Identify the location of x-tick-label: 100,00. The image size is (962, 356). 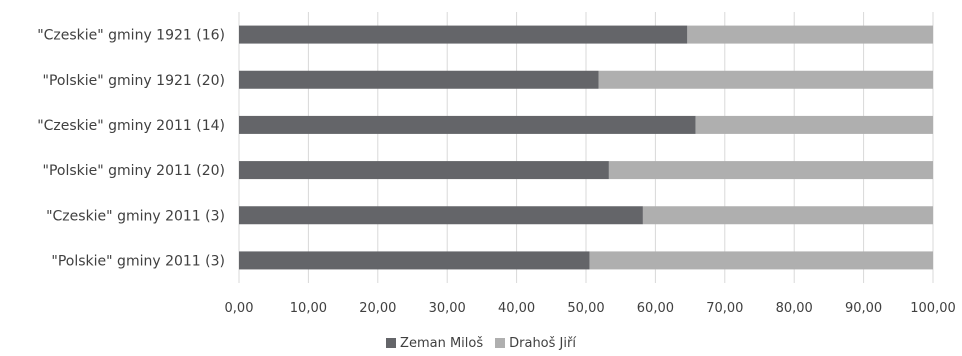
(933, 308).